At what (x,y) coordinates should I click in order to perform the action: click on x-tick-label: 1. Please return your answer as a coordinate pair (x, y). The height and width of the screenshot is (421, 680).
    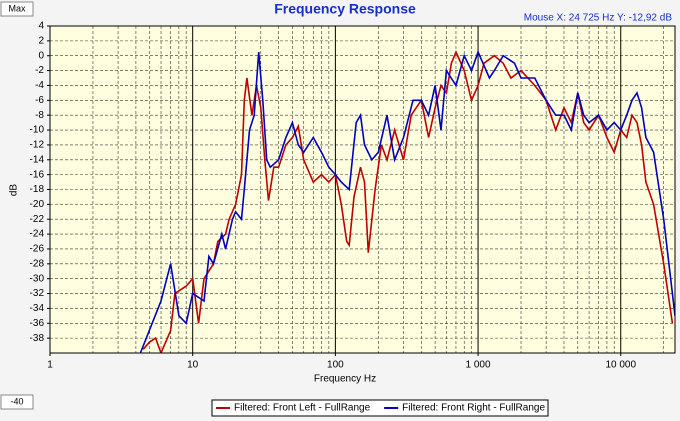
    Looking at the image, I should click on (50, 365).